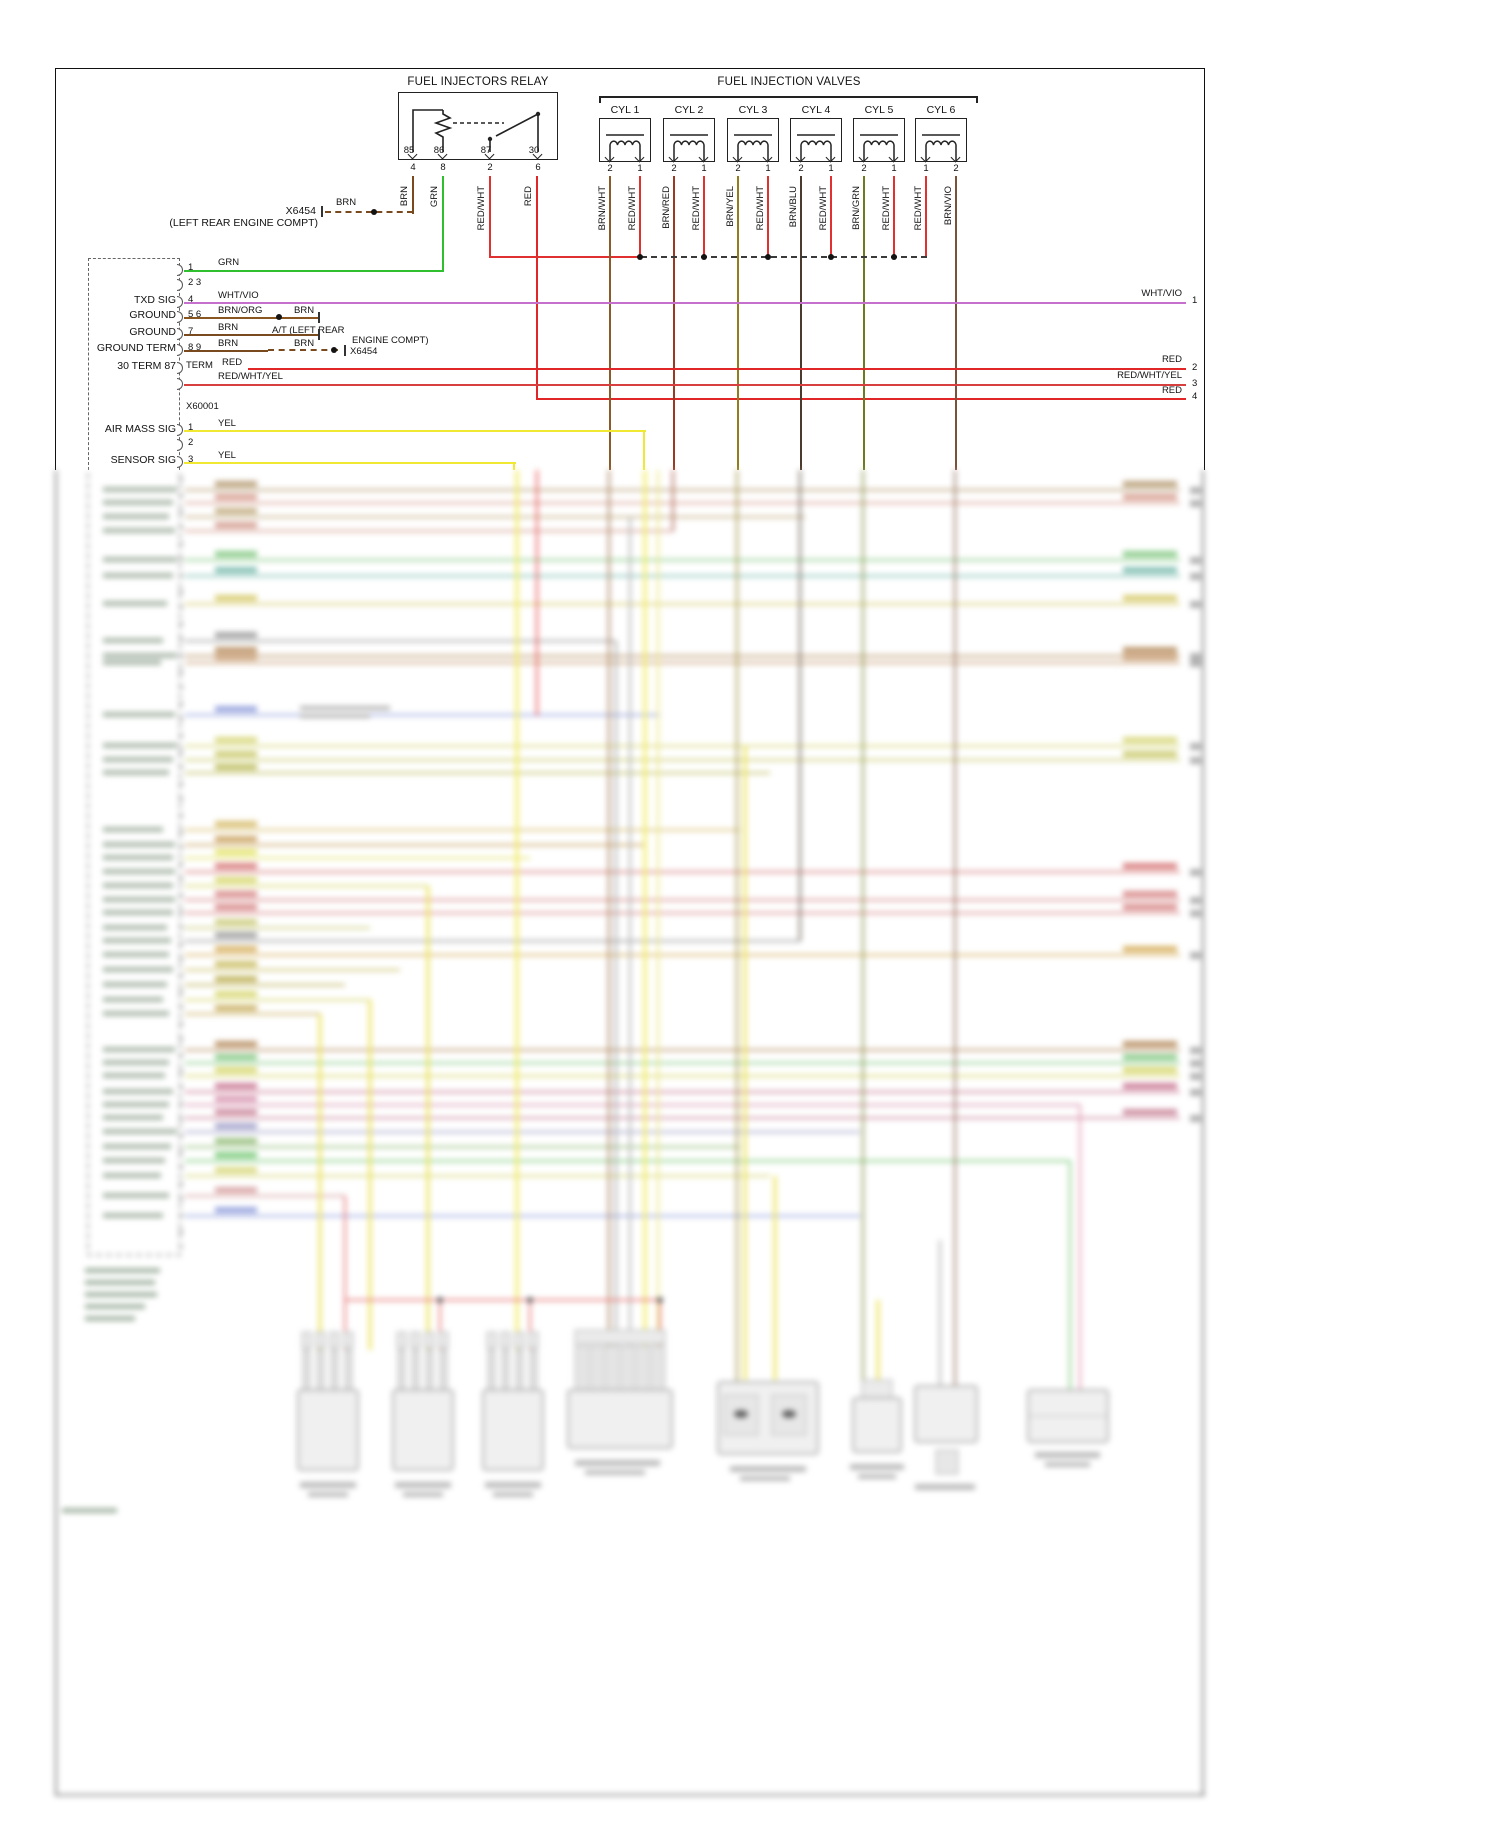 The width and height of the screenshot is (1500, 1828). What do you see at coordinates (199, 365) in the screenshot?
I see `ecm-pin: TERM` at bounding box center [199, 365].